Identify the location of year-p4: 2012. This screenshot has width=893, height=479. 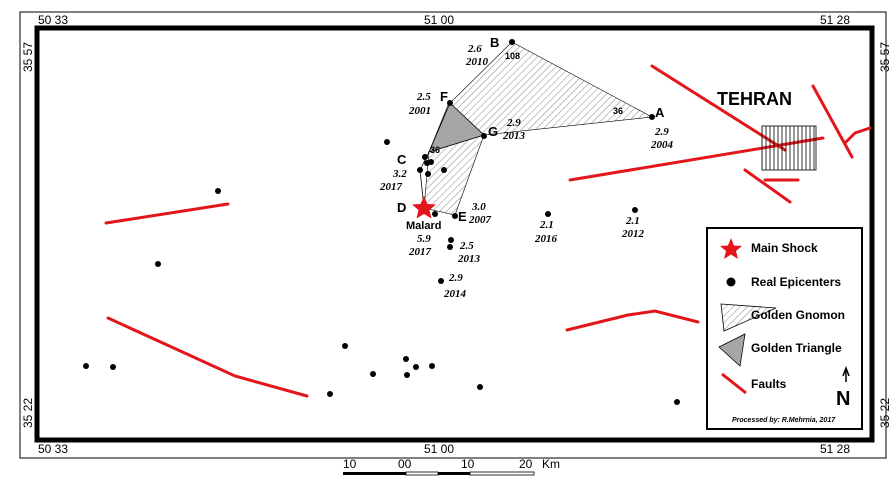
(633, 234).